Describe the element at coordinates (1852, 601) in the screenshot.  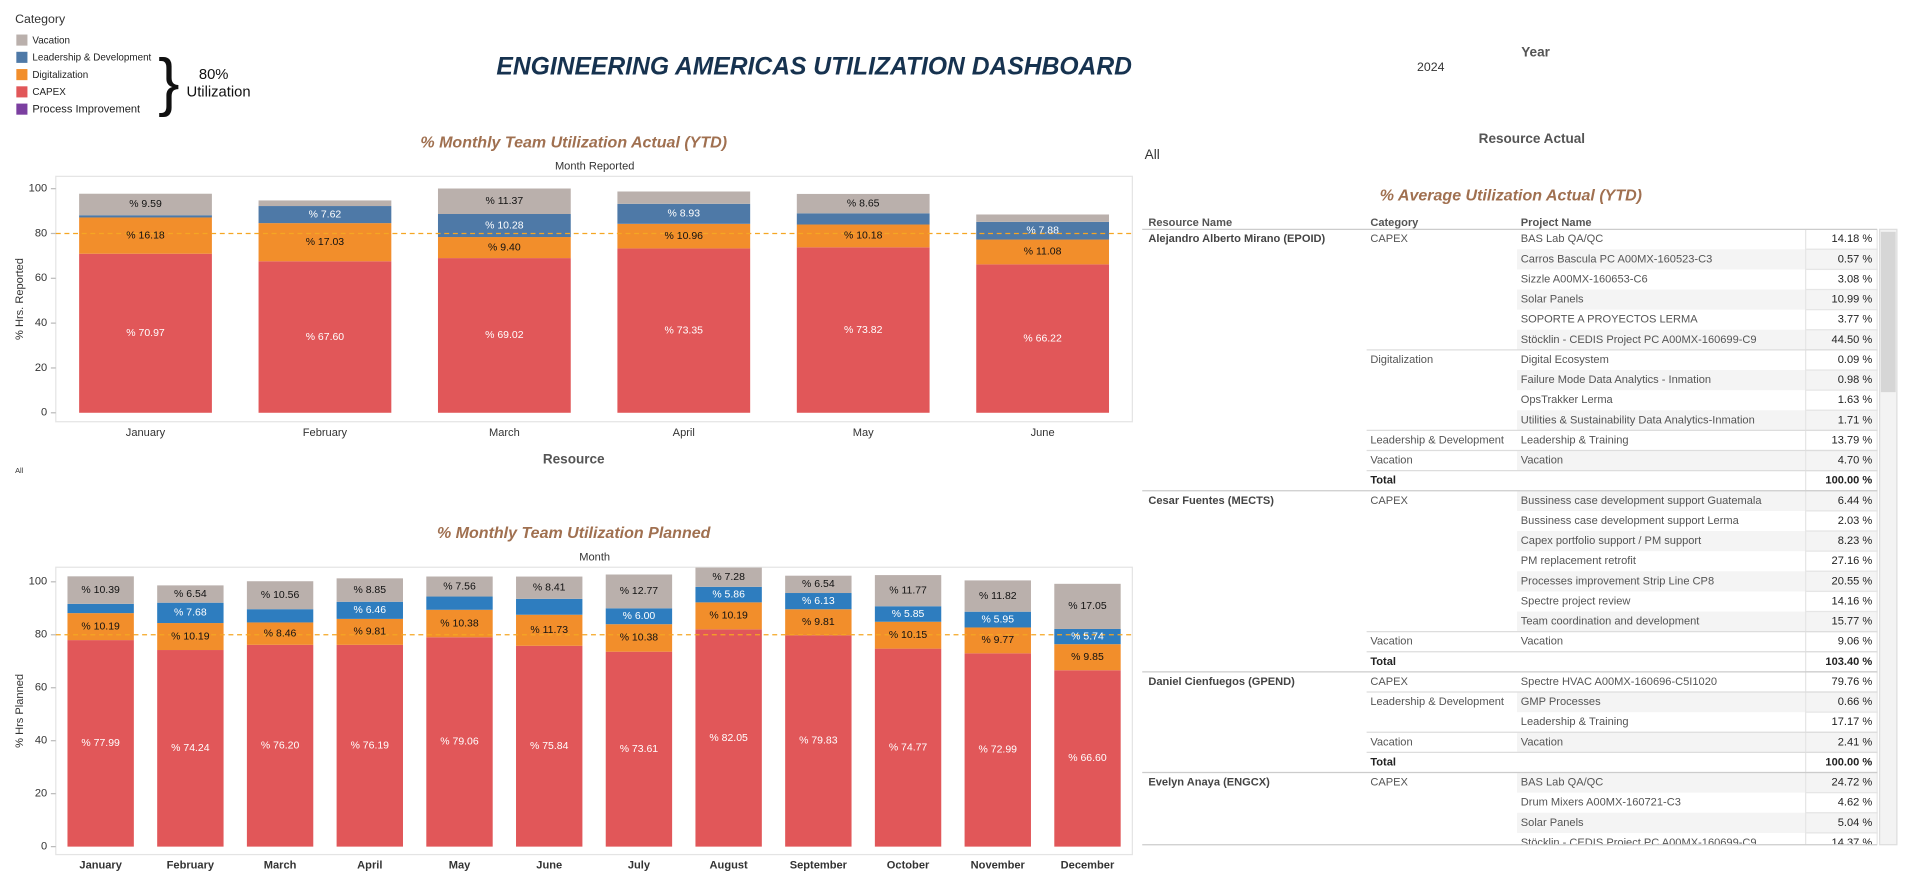
I see `value-text: 14.16 %` at that location.